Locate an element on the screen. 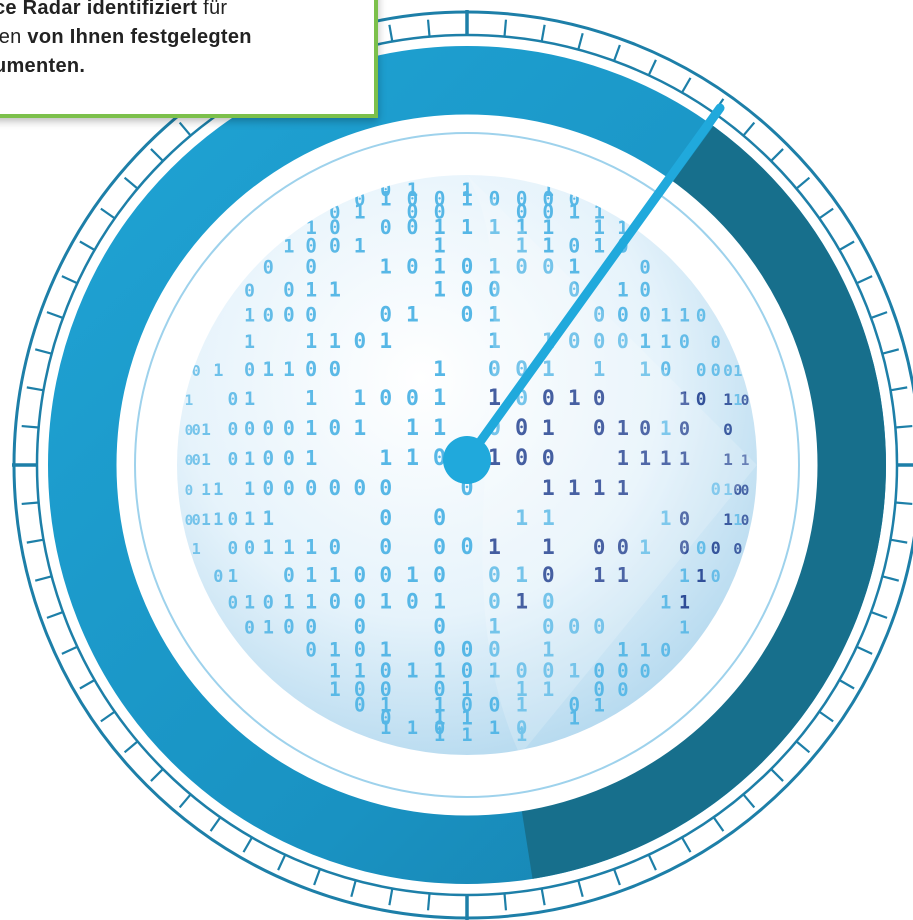 Image resolution: width=913 pixels, height=920 pixels. callout-plain-2: n den is located at coordinates (11, 37).